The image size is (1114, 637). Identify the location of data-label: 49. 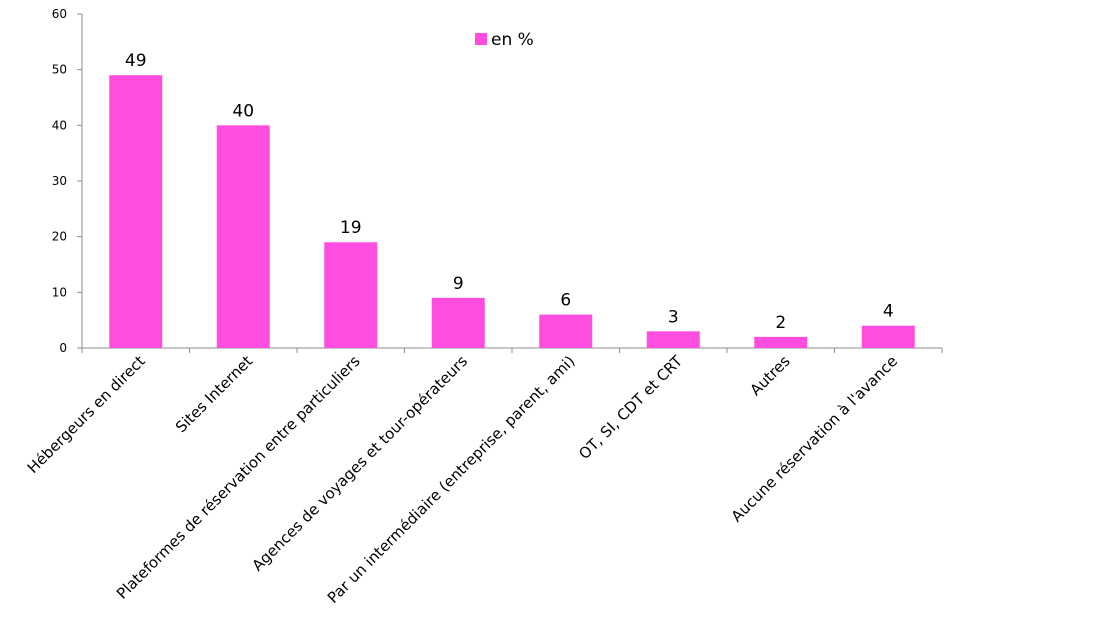
(136, 61).